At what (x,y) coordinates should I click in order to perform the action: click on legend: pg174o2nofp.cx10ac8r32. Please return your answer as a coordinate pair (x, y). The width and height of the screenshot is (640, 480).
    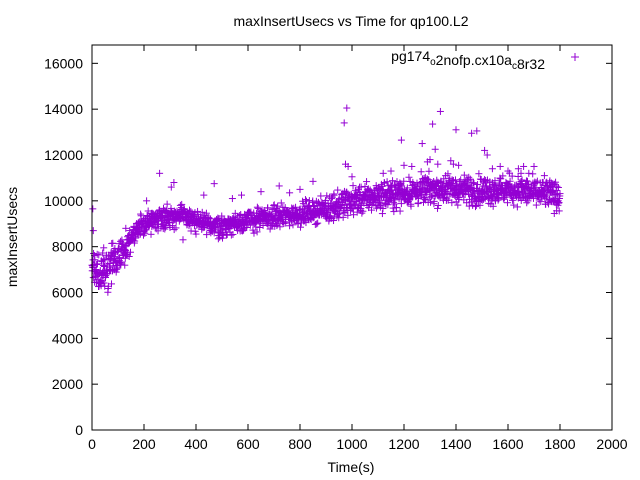
    Looking at the image, I should click on (485, 60).